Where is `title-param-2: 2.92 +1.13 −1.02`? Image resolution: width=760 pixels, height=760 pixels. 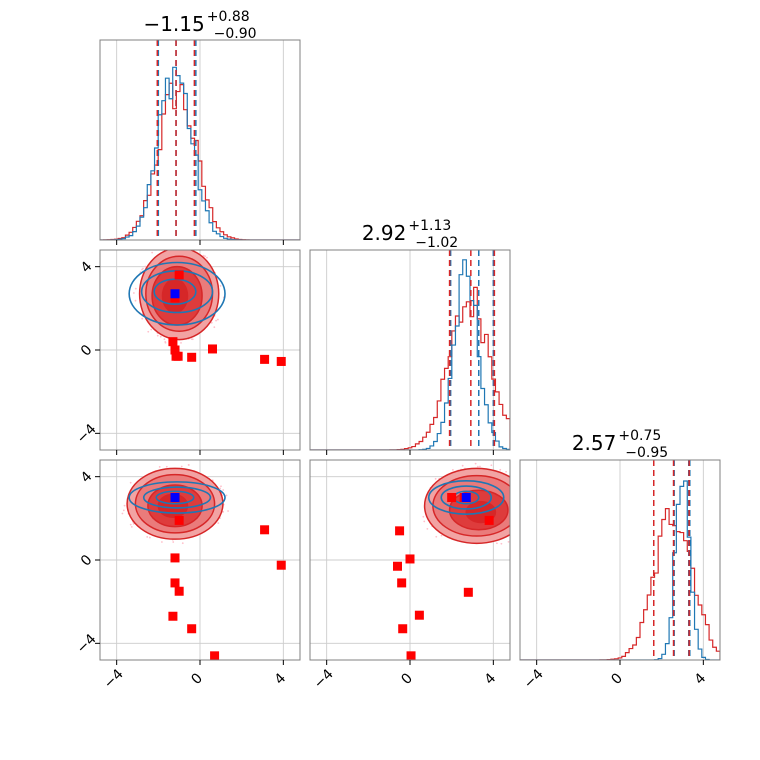 title-param-2: 2.92 +1.13 −1.02 is located at coordinates (410, 234).